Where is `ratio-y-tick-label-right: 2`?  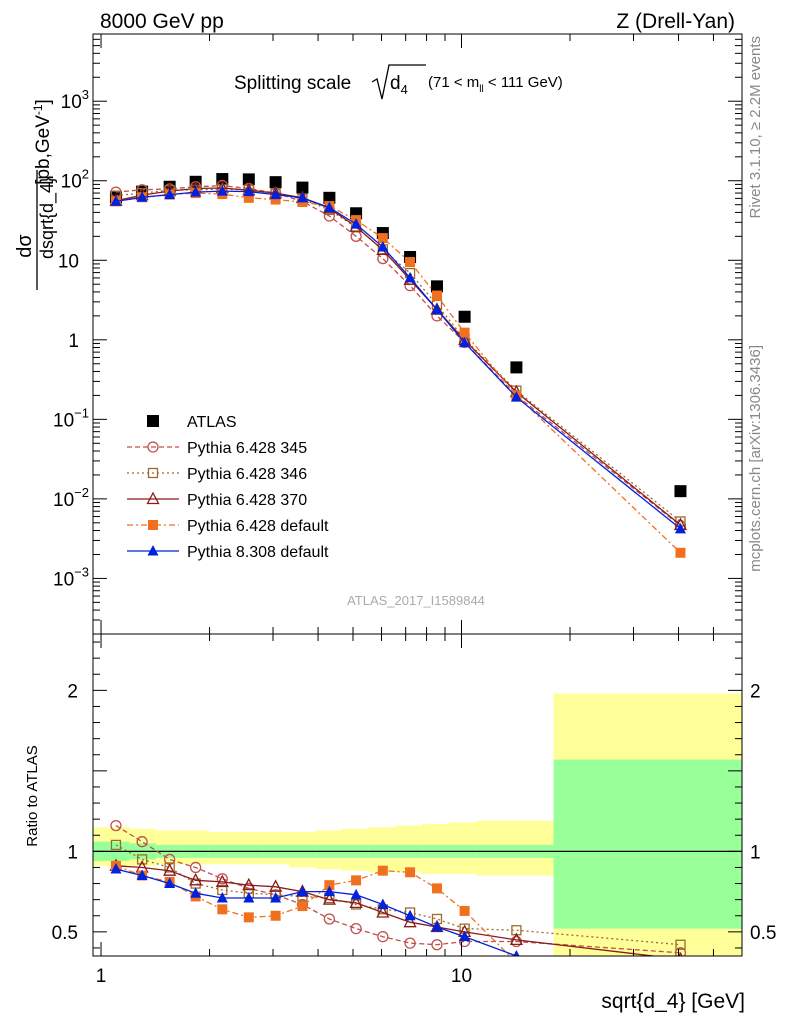 ratio-y-tick-label-right: 2 is located at coordinates (755, 691).